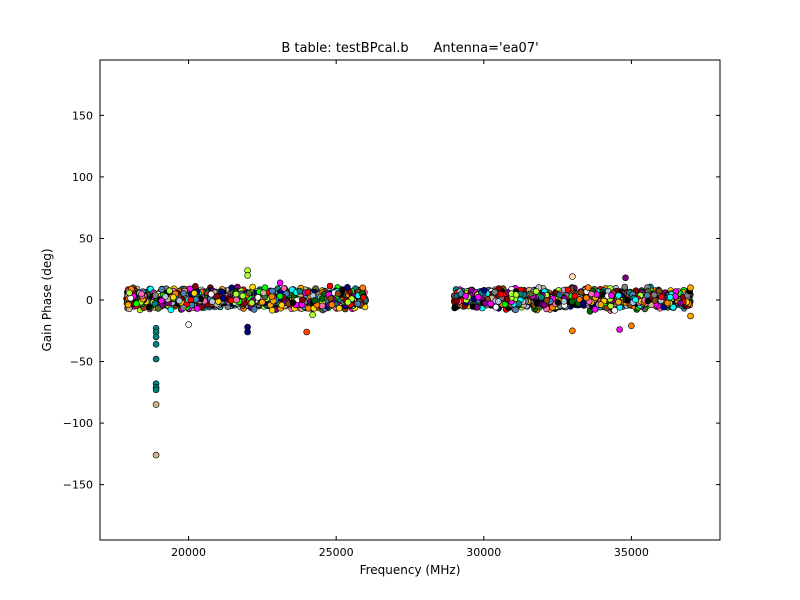  Describe the element at coordinates (483, 552) in the screenshot. I see `x-tick-label: 30000` at that location.